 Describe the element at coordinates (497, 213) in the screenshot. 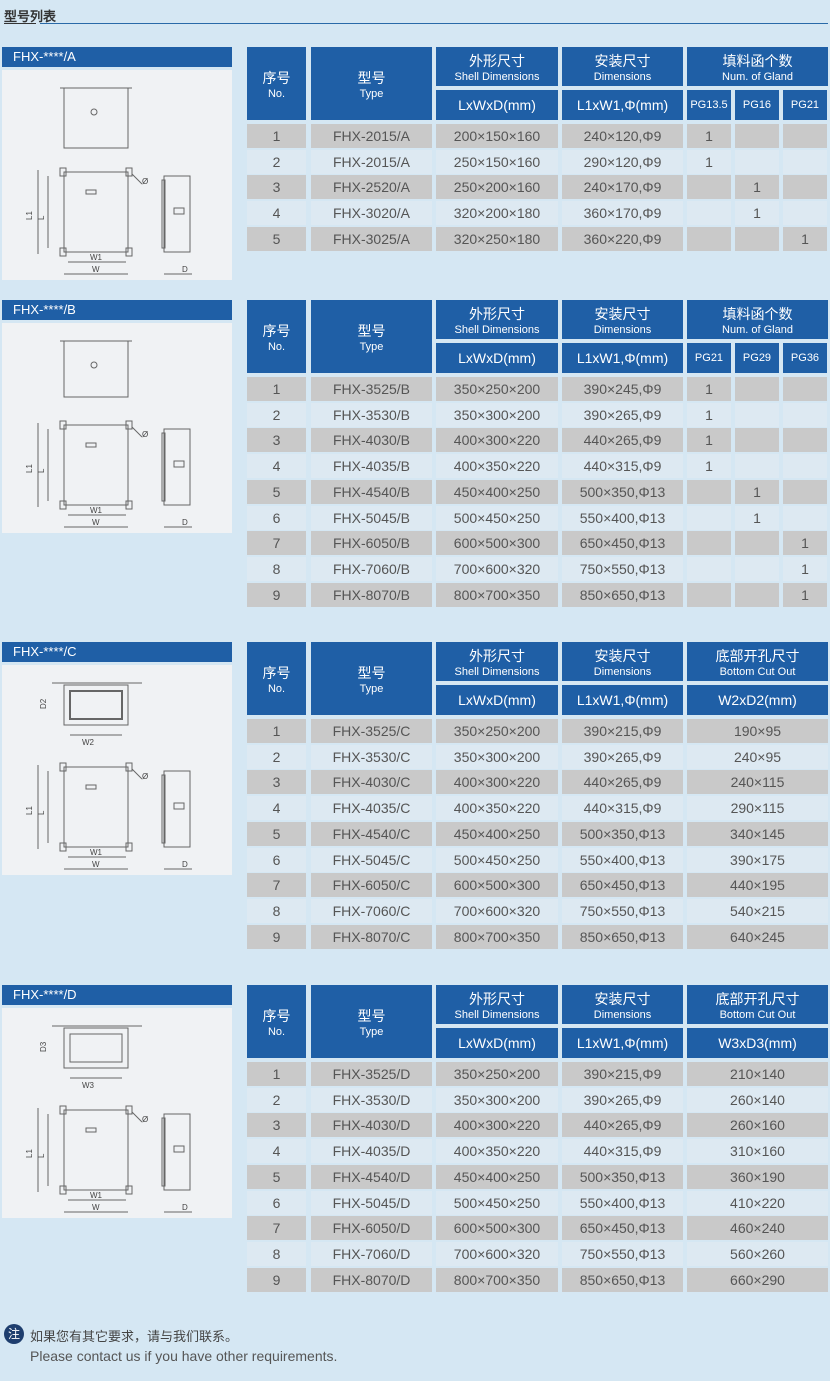

I see `cell-shell: 320×200×180` at that location.